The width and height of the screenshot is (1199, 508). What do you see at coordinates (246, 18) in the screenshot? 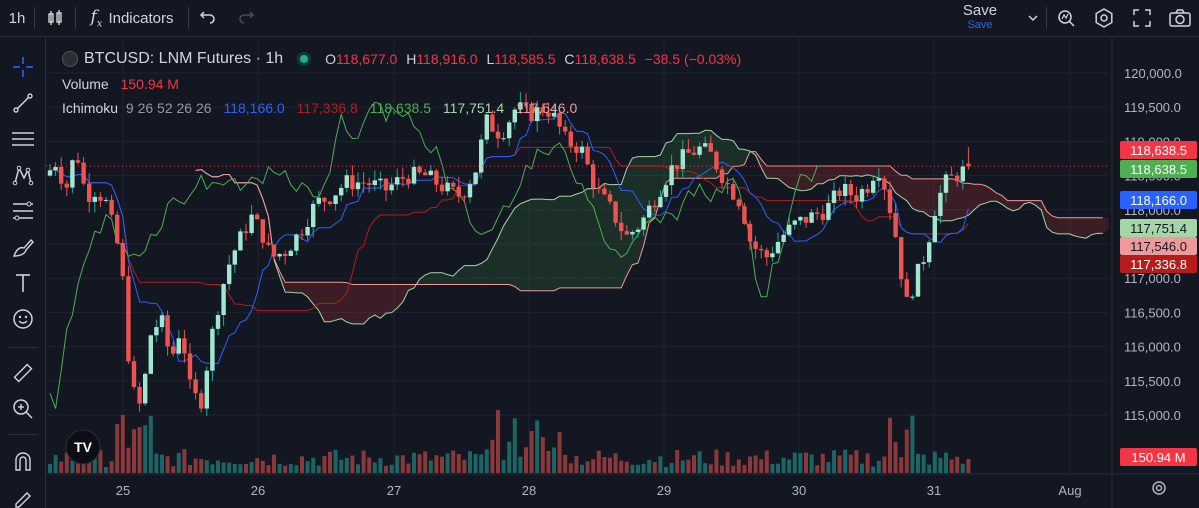
I see `redo-icon` at bounding box center [246, 18].